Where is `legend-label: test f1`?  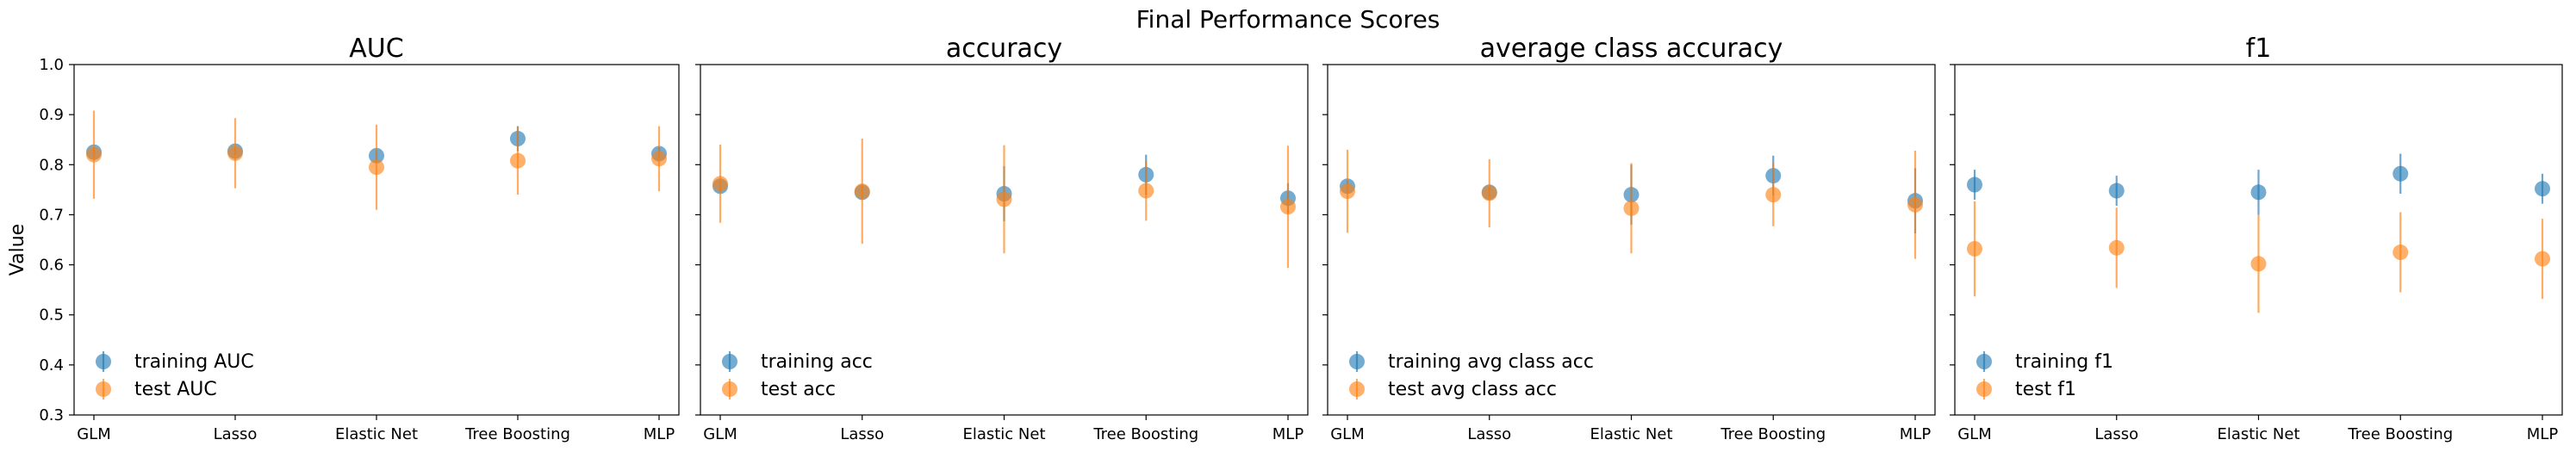 legend-label: test f1 is located at coordinates (2046, 389).